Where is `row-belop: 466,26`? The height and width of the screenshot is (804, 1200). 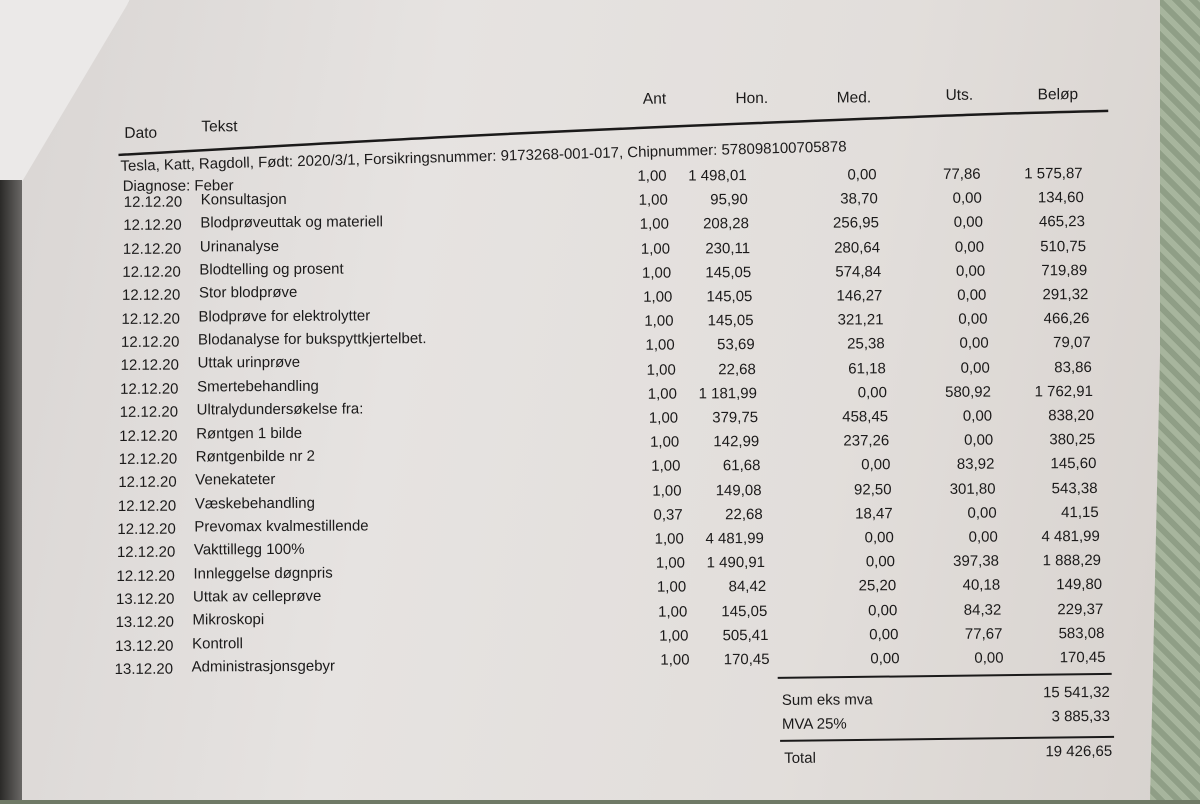
row-belop: 466,26 is located at coordinates (1066, 319).